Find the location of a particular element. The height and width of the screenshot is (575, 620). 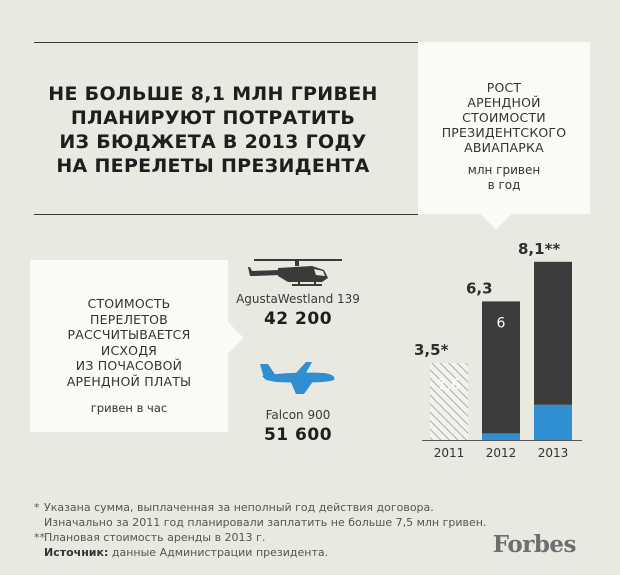

hourly-title-line: ПЕРЕЛЕТОВ is located at coordinates (129, 319).